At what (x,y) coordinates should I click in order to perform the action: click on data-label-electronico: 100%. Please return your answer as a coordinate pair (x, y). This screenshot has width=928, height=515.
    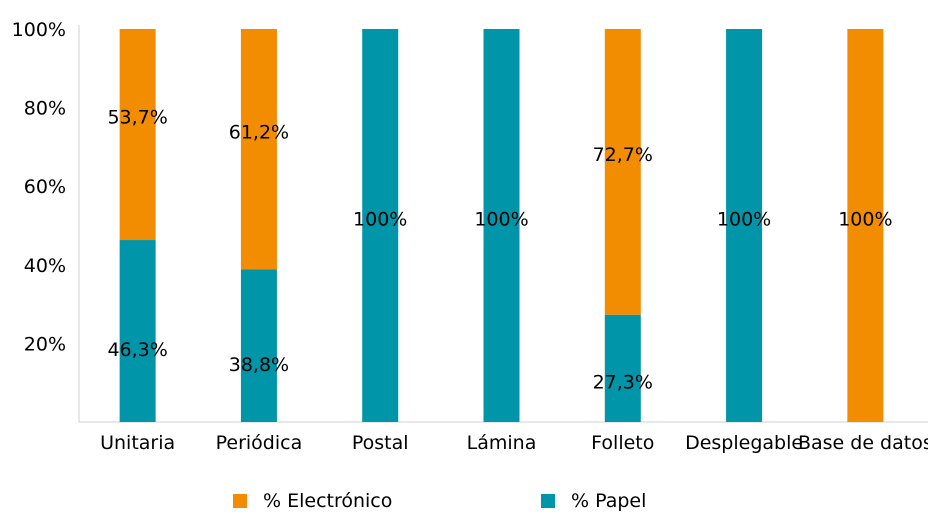
    Looking at the image, I should click on (865, 220).